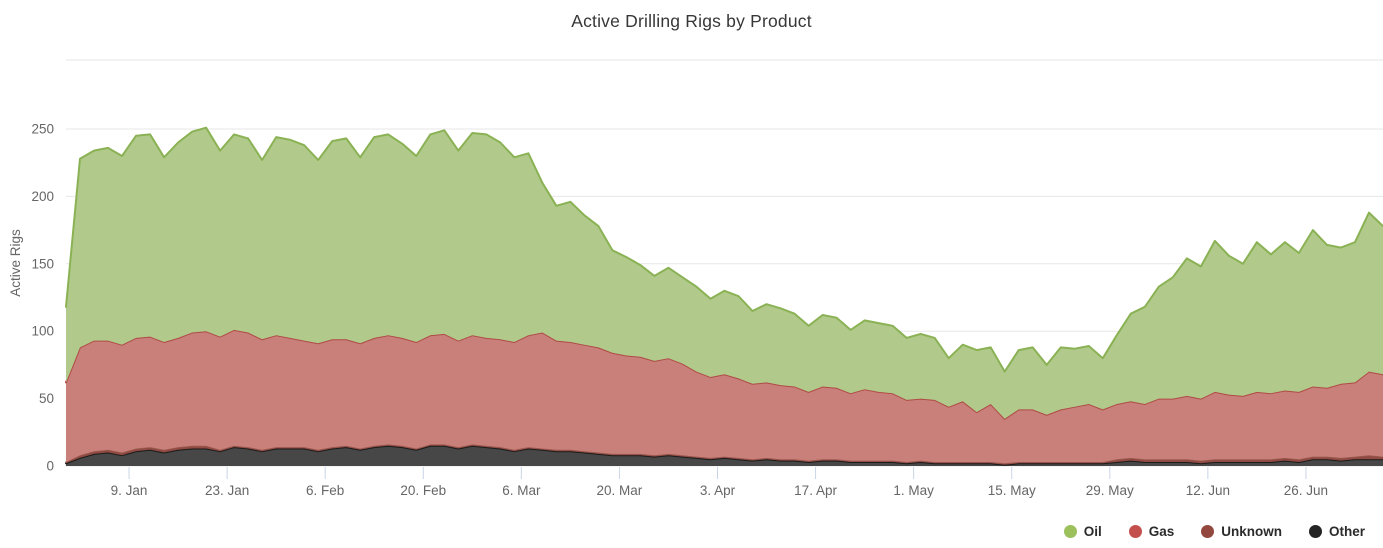 This screenshot has height=548, width=1383. I want to click on x-tick-label-6-Feb: 6. Feb, so click(325, 490).